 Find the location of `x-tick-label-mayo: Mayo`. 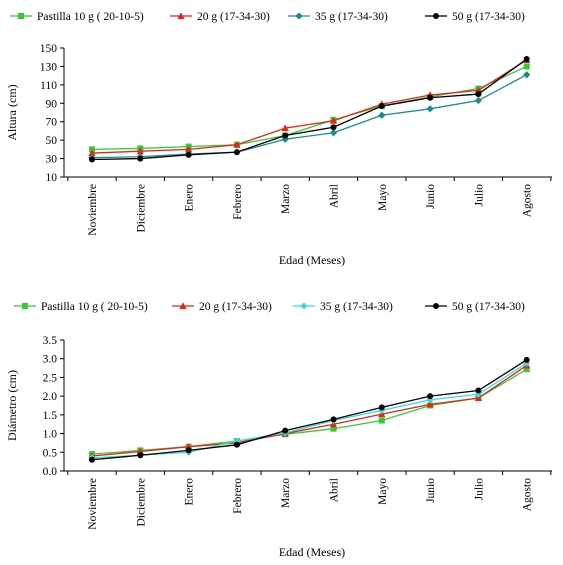

x-tick-label-mayo: Mayo is located at coordinates (383, 197).